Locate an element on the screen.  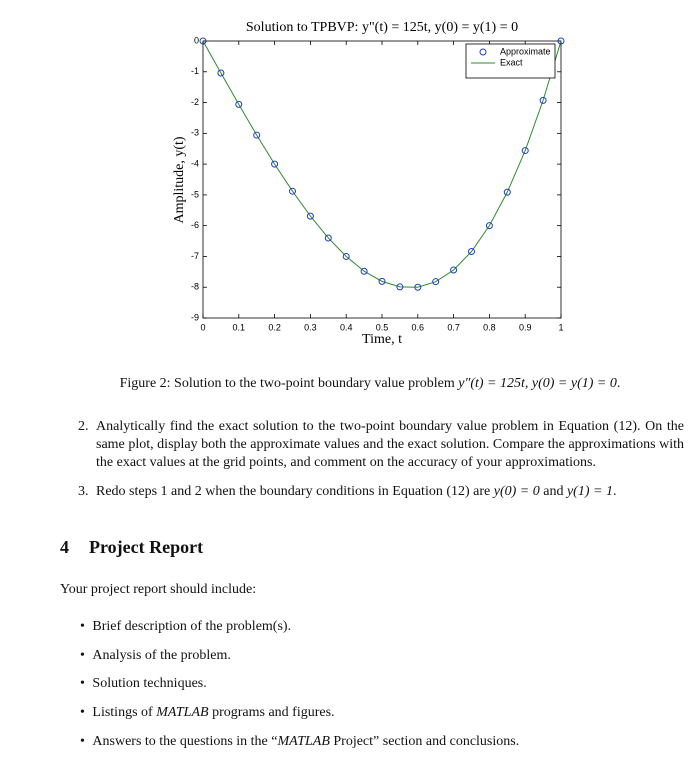
x-tick-label: 0.2 is located at coordinates (274, 327).